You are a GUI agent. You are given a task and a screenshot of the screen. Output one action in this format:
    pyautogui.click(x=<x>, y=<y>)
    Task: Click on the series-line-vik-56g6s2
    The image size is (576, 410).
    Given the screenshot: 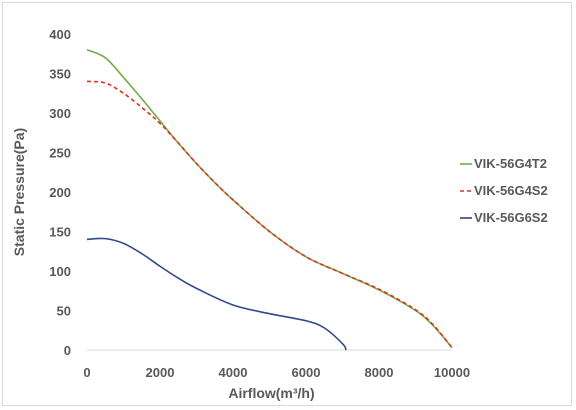 What is the action you would take?
    pyautogui.click(x=216, y=294)
    